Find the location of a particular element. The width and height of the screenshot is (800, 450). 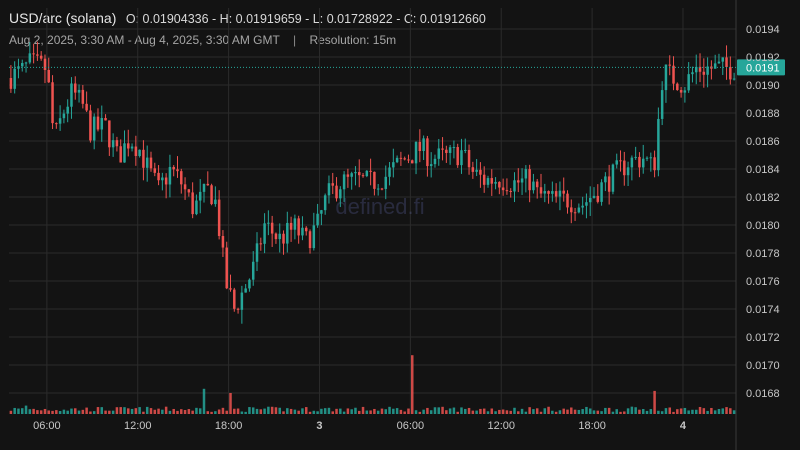

y-tick-label: 0.0178 is located at coordinates (763, 254).